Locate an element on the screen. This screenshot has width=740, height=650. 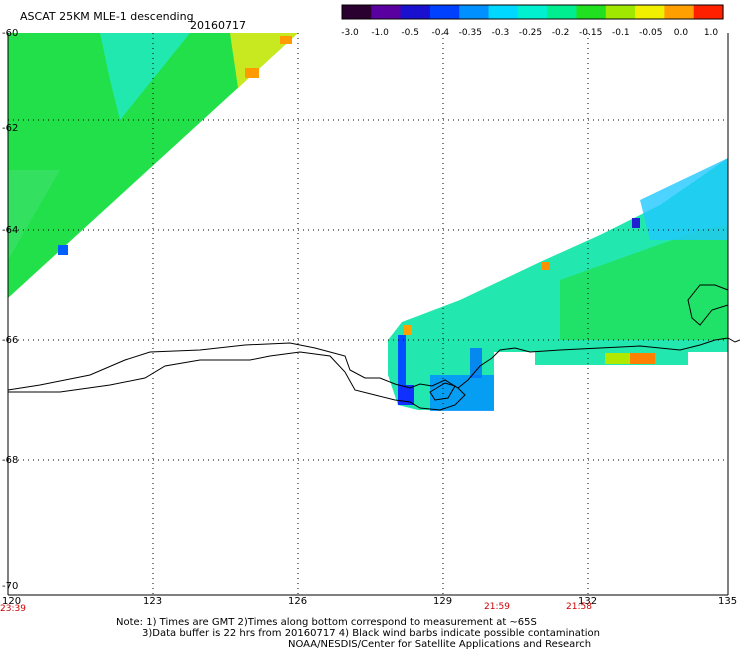
swath-right-dark-blue-cell is located at coordinates (636, 223).